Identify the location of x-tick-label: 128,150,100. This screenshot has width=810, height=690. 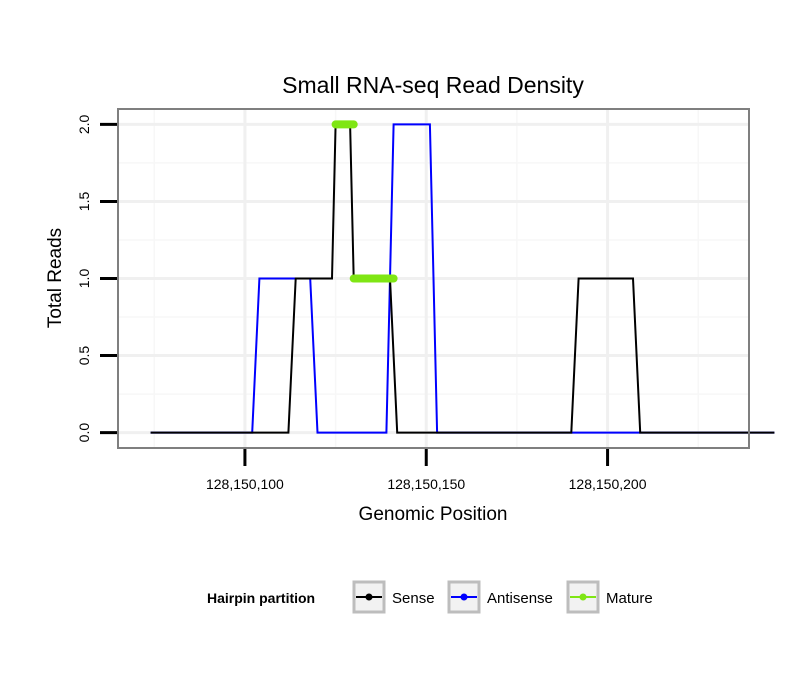
(245, 484).